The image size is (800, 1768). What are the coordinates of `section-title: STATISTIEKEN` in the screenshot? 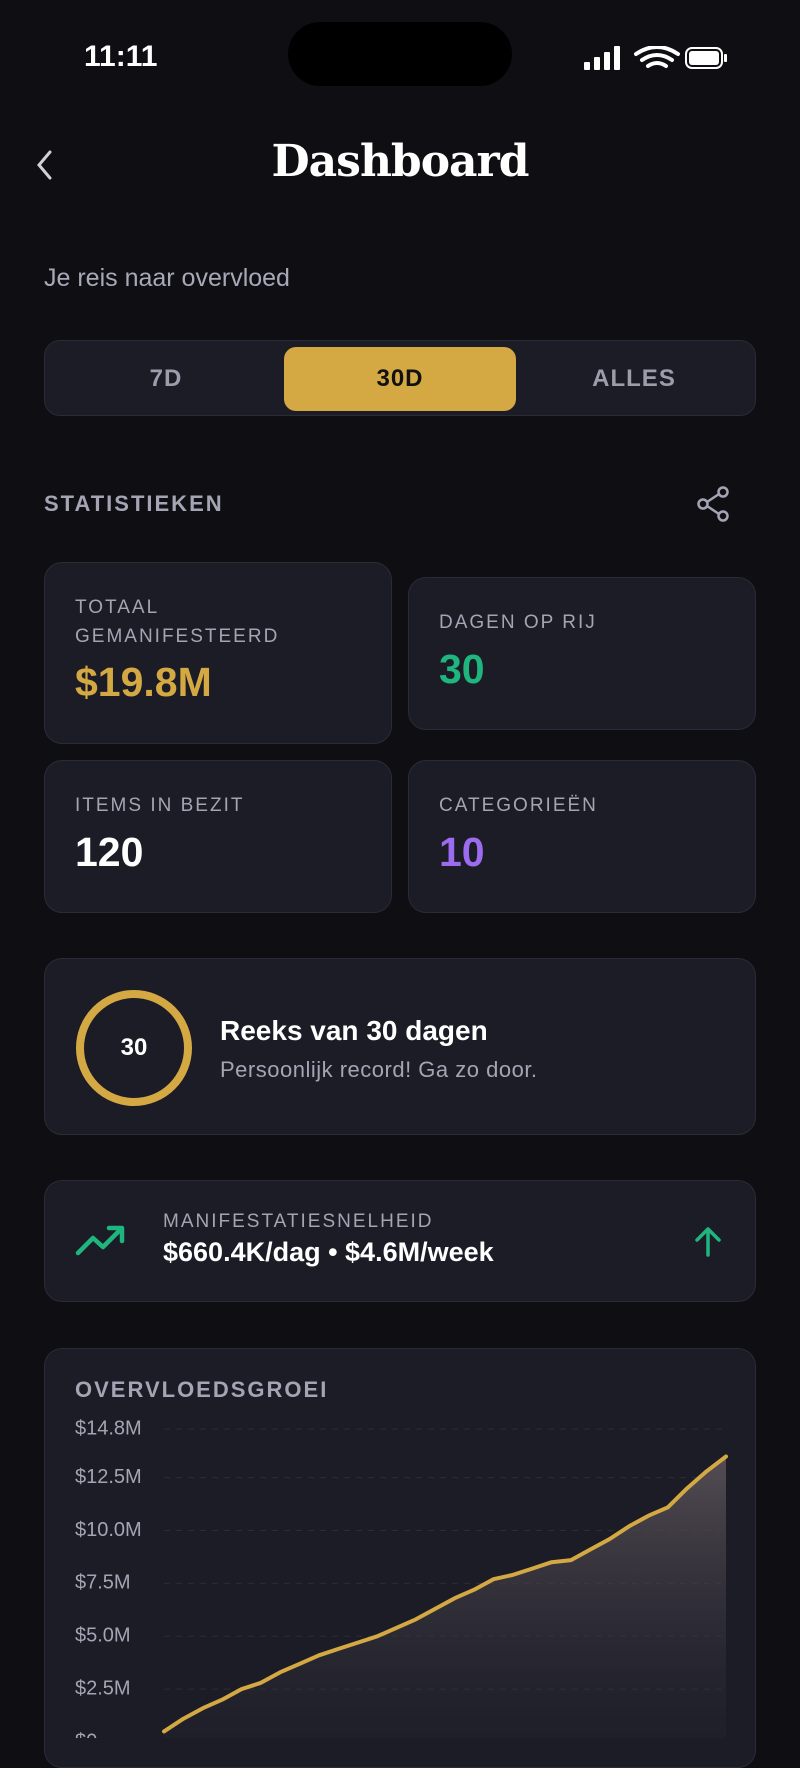 It's located at (134, 503).